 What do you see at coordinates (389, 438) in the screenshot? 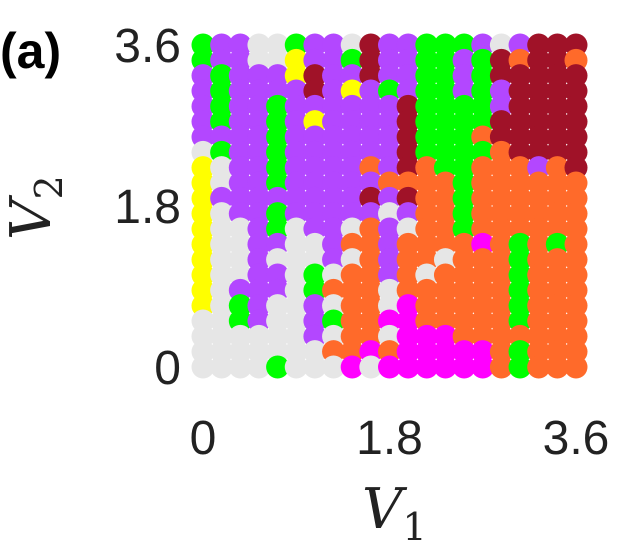
I see `x-tick-label: 1.8` at bounding box center [389, 438].